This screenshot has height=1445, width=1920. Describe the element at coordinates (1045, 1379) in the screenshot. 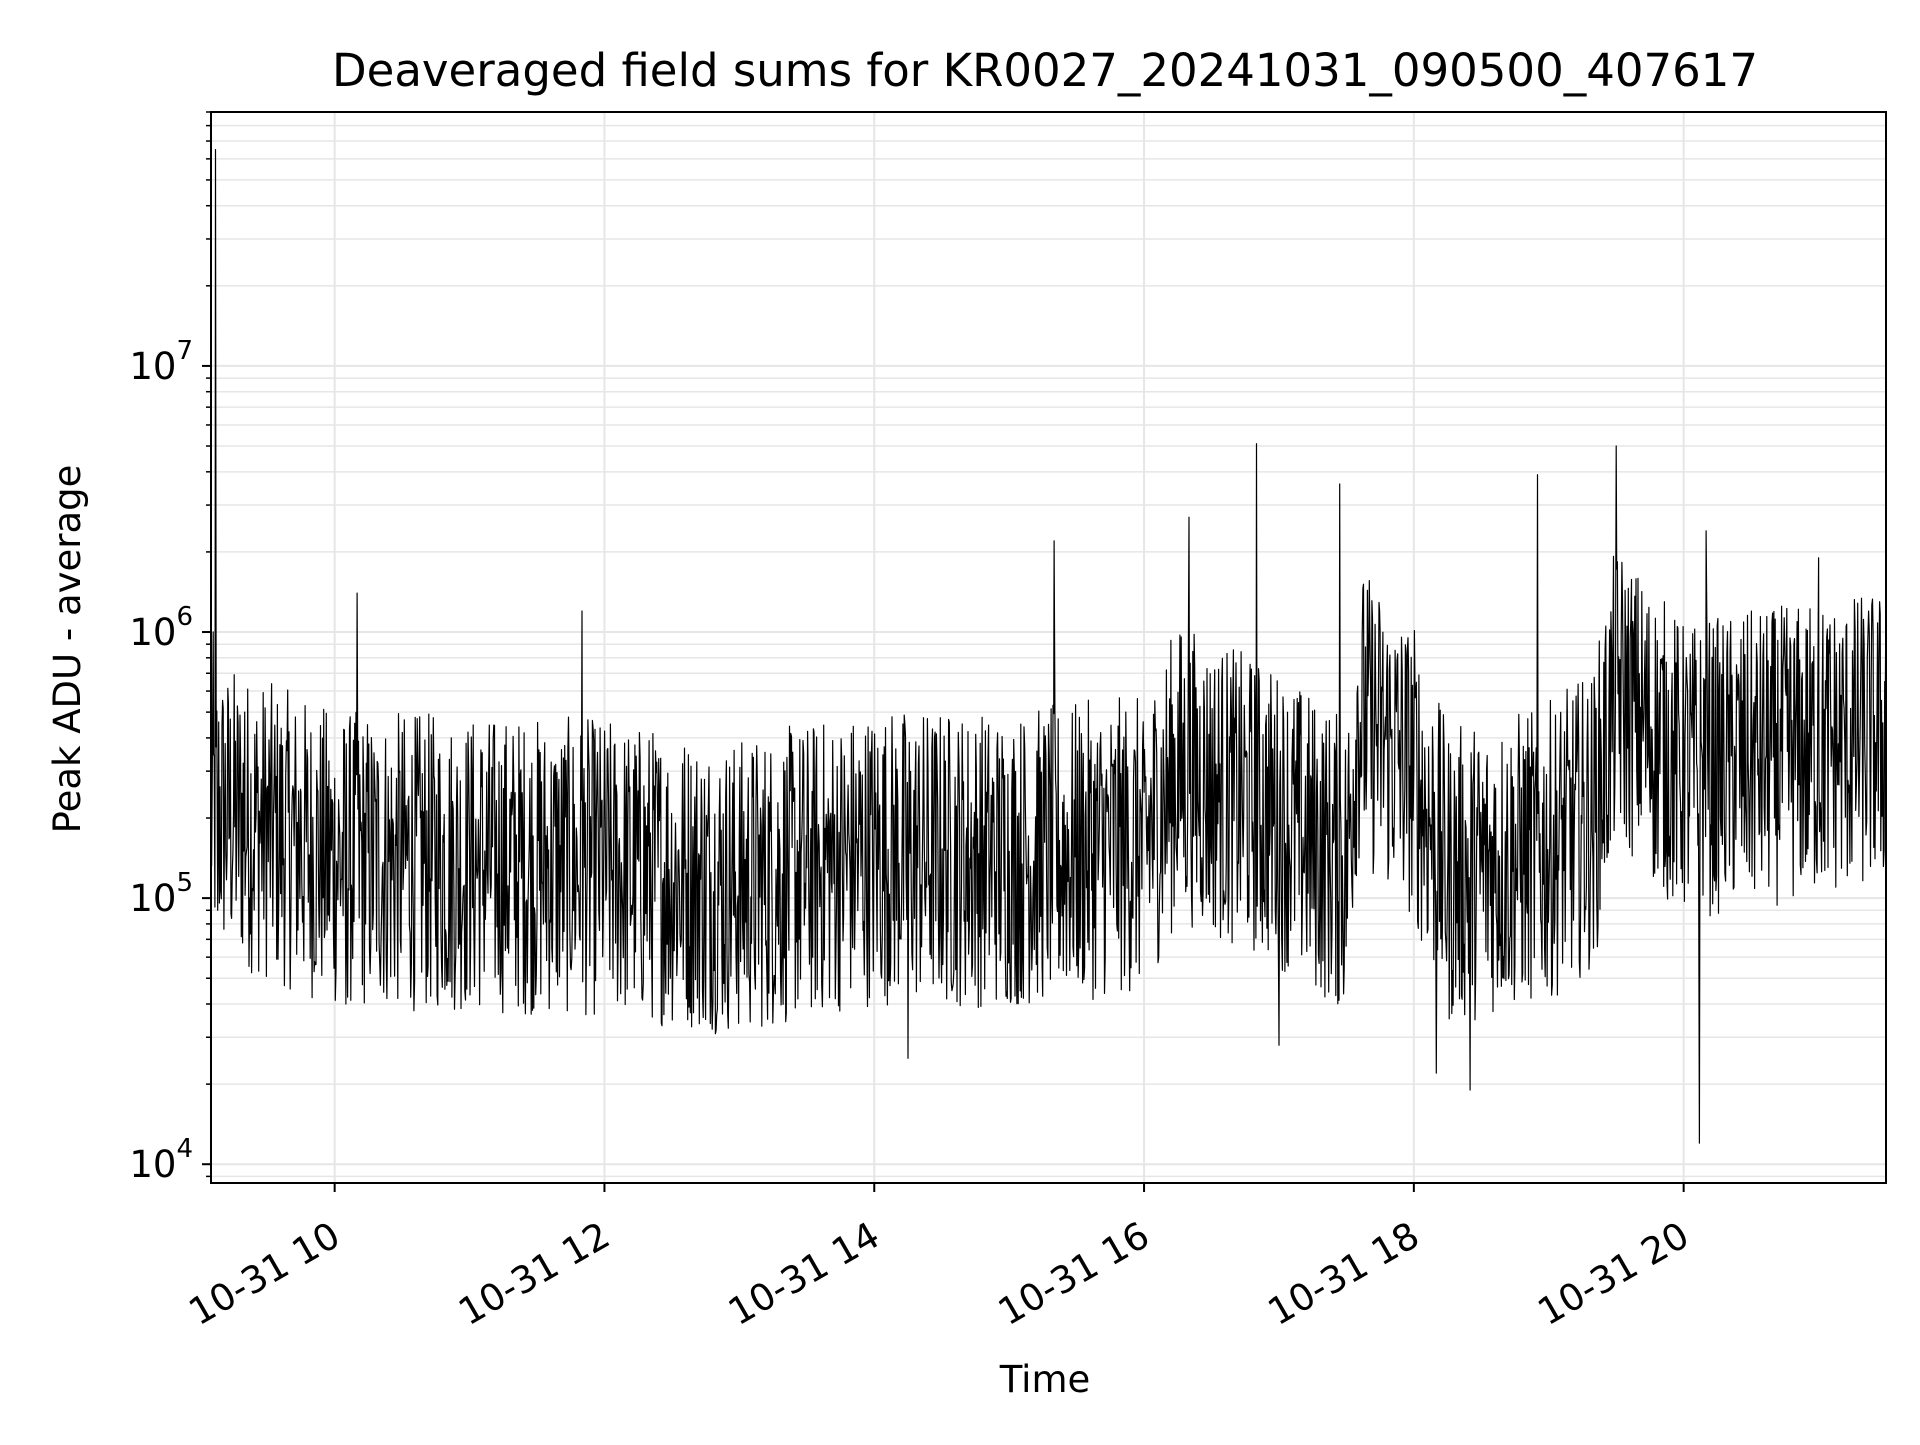

I see `x-axis-label: Time` at that location.